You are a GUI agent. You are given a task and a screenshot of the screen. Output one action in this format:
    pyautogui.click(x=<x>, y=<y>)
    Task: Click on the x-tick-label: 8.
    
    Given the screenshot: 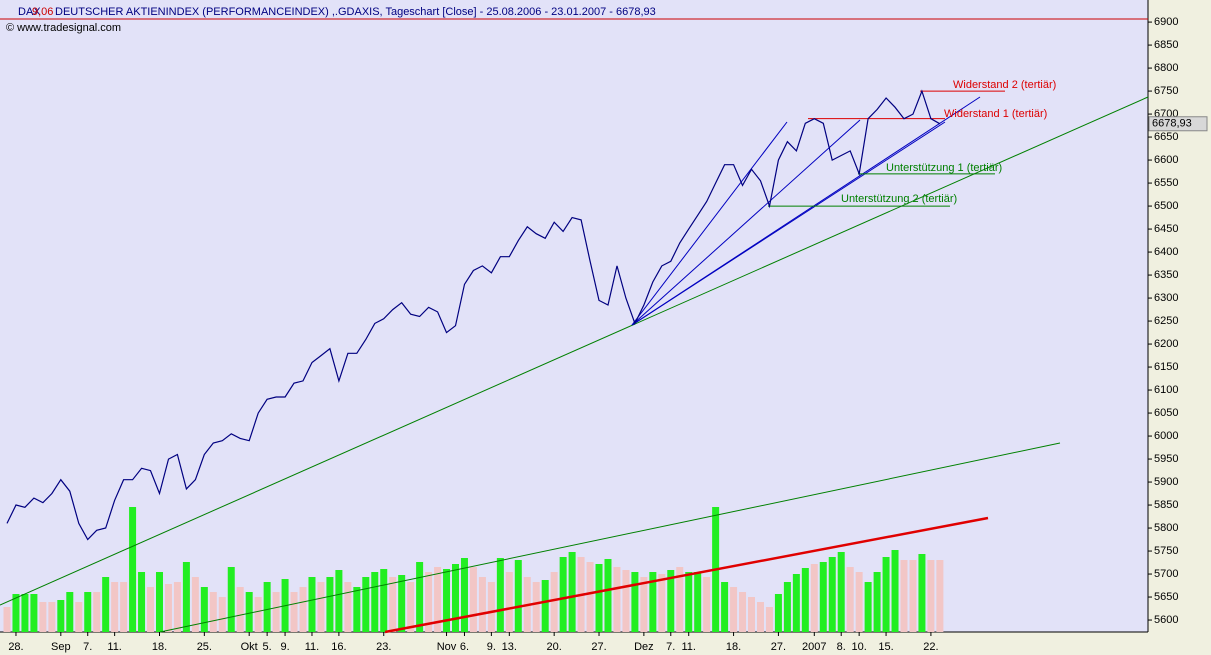 What is the action you would take?
    pyautogui.click(x=841, y=647)
    